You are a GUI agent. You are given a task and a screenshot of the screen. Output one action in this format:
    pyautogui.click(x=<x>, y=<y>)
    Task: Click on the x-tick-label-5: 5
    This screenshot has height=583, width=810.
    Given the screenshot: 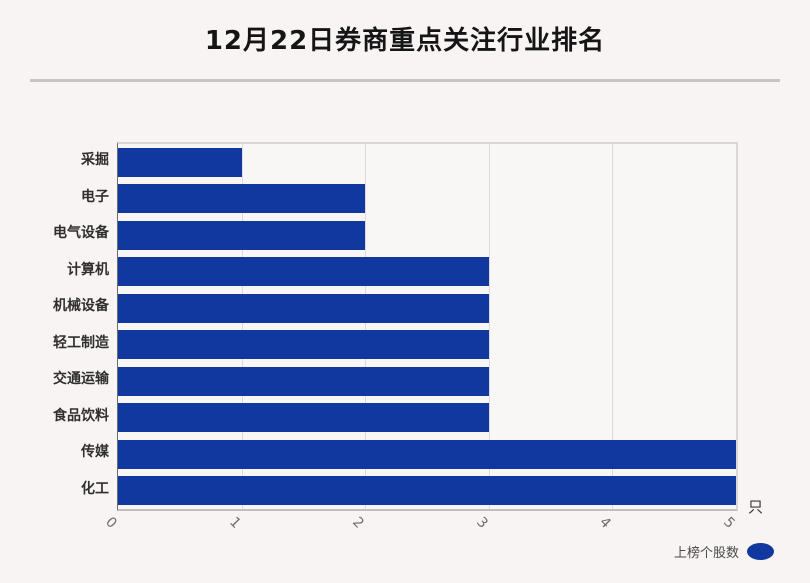 What is the action you would take?
    pyautogui.click(x=729, y=523)
    